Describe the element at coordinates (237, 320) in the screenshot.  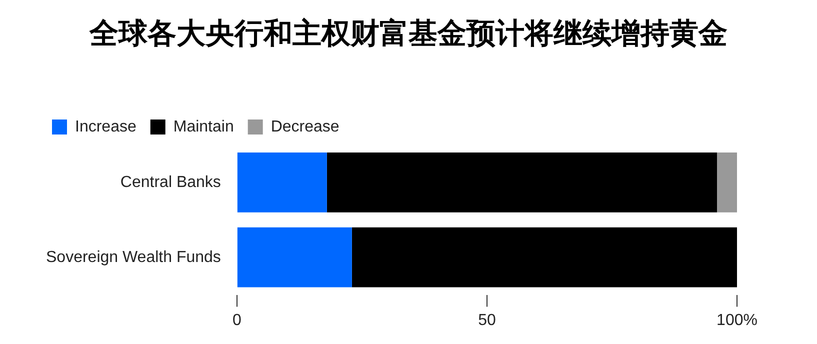
I see `x-tick-label: 0` at that location.